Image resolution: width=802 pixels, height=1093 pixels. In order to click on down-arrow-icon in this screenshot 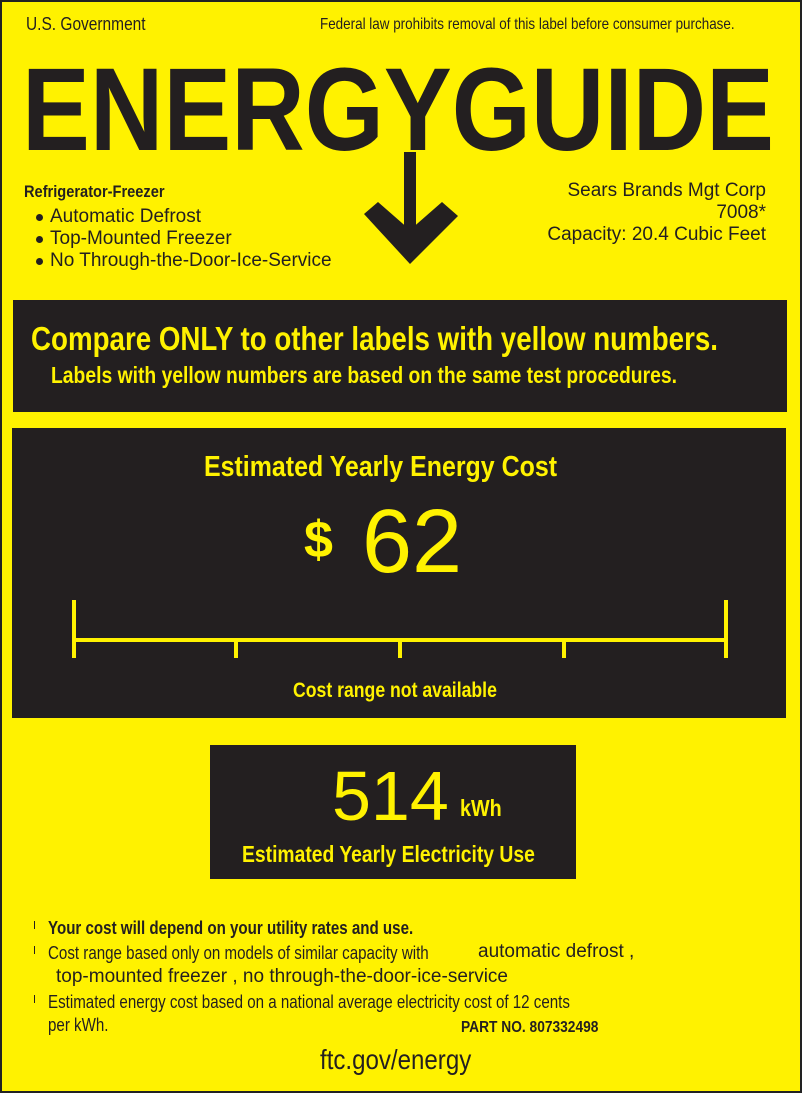, I will do `click(411, 208)`.